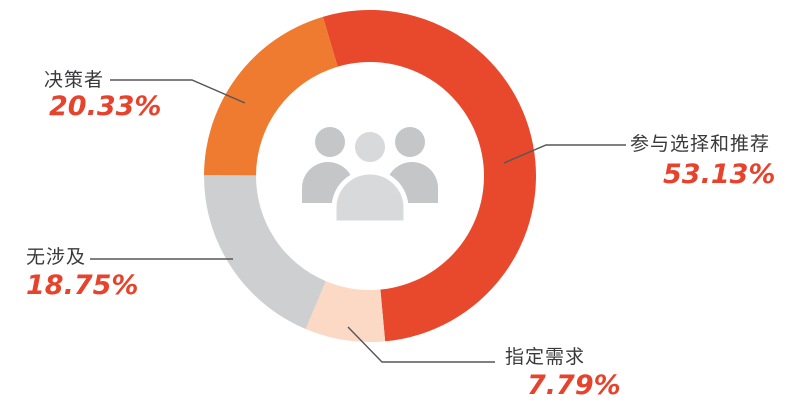  What do you see at coordinates (82, 285) in the screenshot?
I see `callout-value-not-involved: 18.75%` at bounding box center [82, 285].